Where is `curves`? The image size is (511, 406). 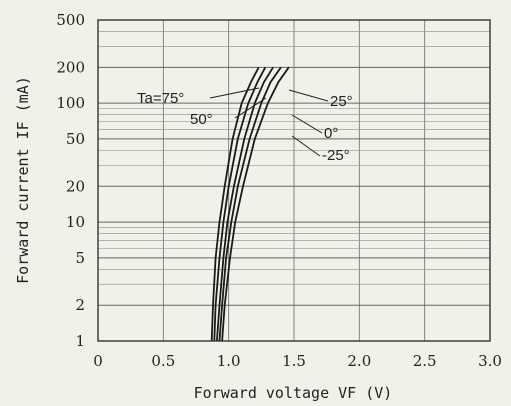 curves is located at coordinates (250, 204).